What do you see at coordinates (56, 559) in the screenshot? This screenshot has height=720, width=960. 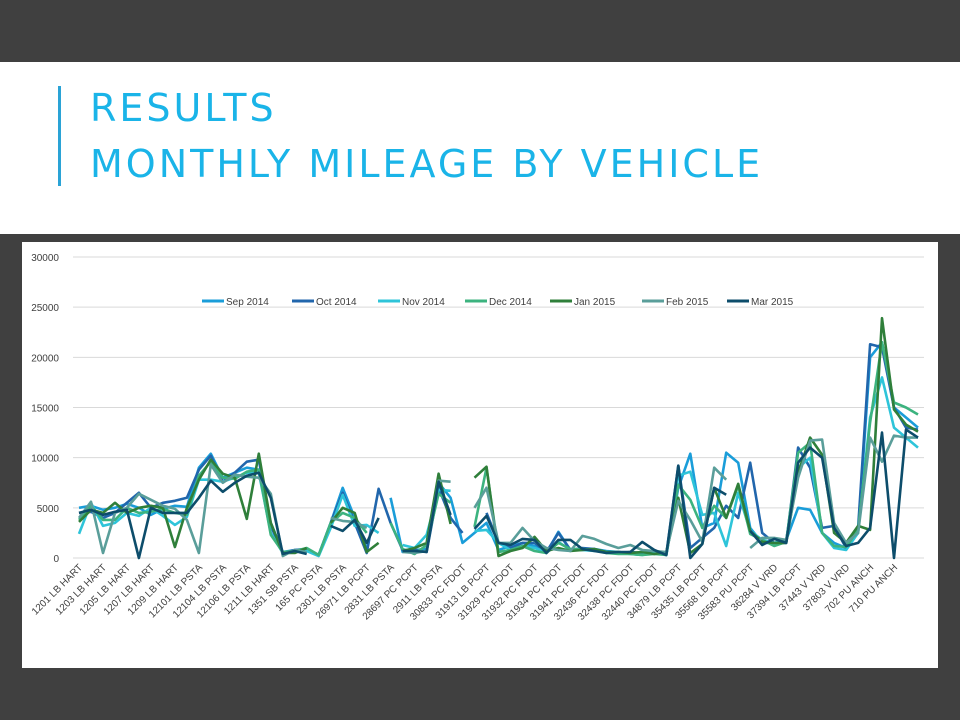 I see `y-tick-label: 0` at bounding box center [56, 559].